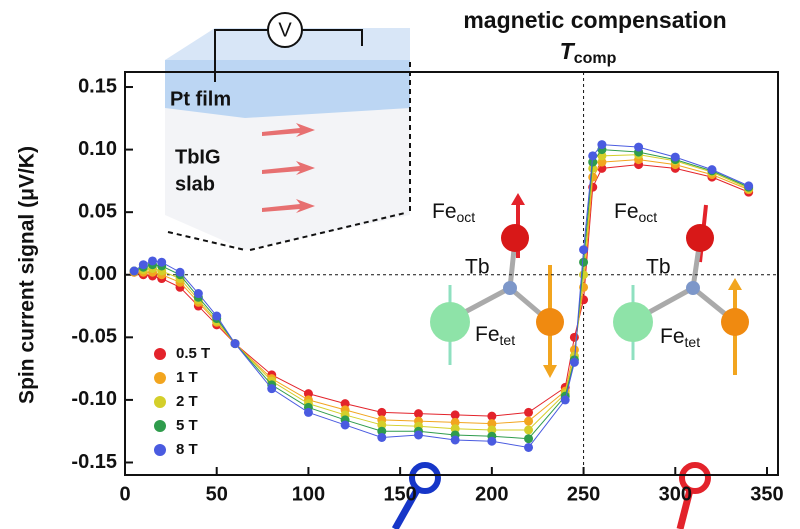 This screenshot has width=800, height=529. Describe the element at coordinates (308, 494) in the screenshot. I see `x-tick-label: 100` at that location.